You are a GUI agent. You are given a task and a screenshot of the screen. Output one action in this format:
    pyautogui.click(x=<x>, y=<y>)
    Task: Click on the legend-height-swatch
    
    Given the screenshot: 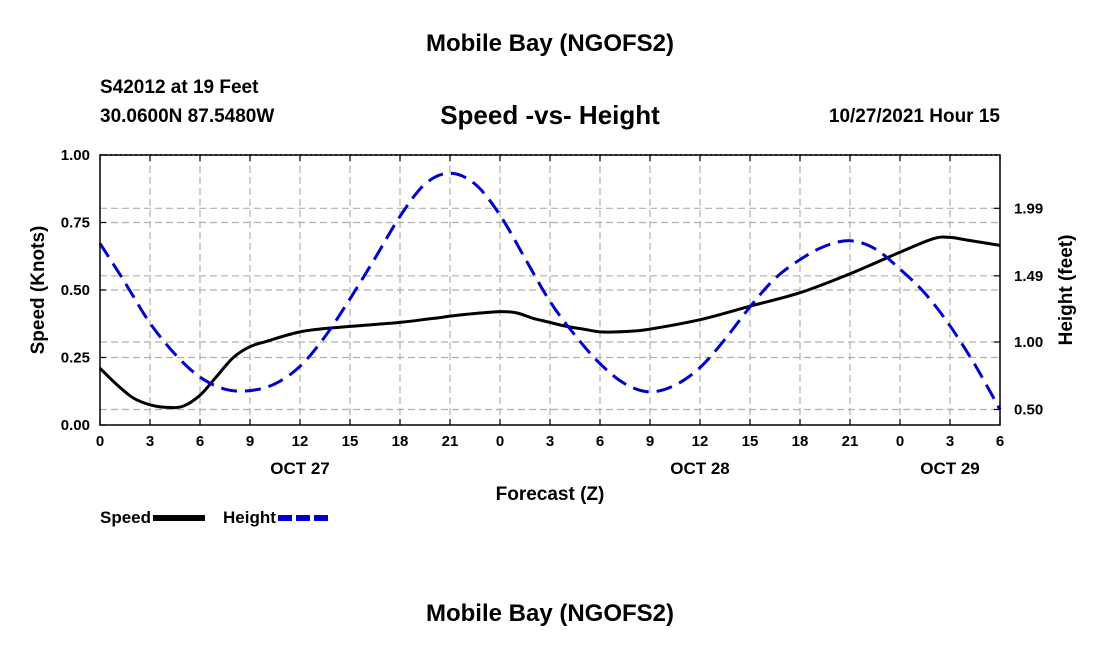 What is the action you would take?
    pyautogui.click(x=303, y=518)
    